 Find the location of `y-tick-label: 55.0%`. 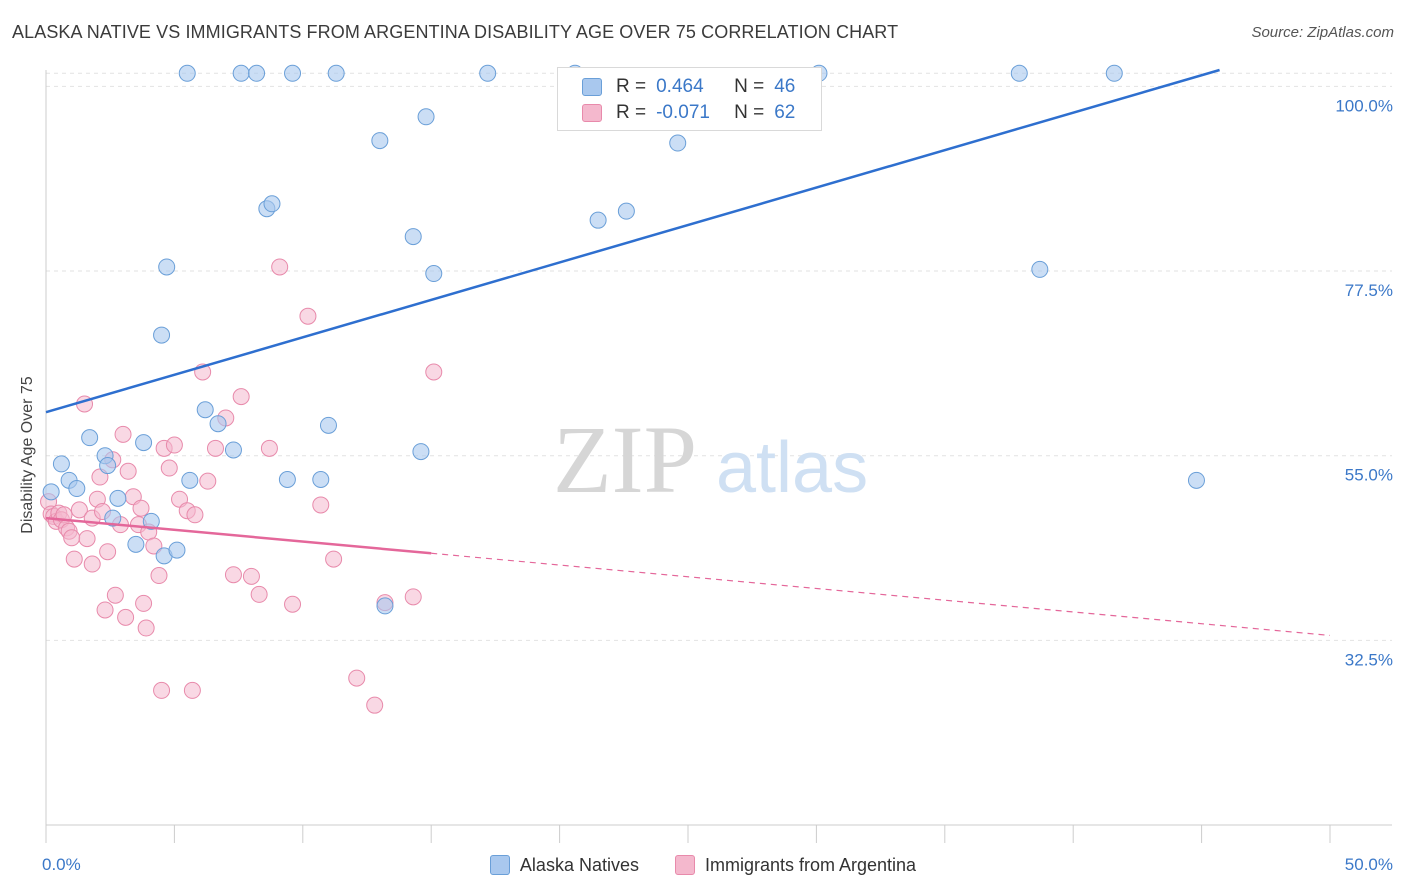

y-tick-label: 55.0% is located at coordinates (1369, 475).